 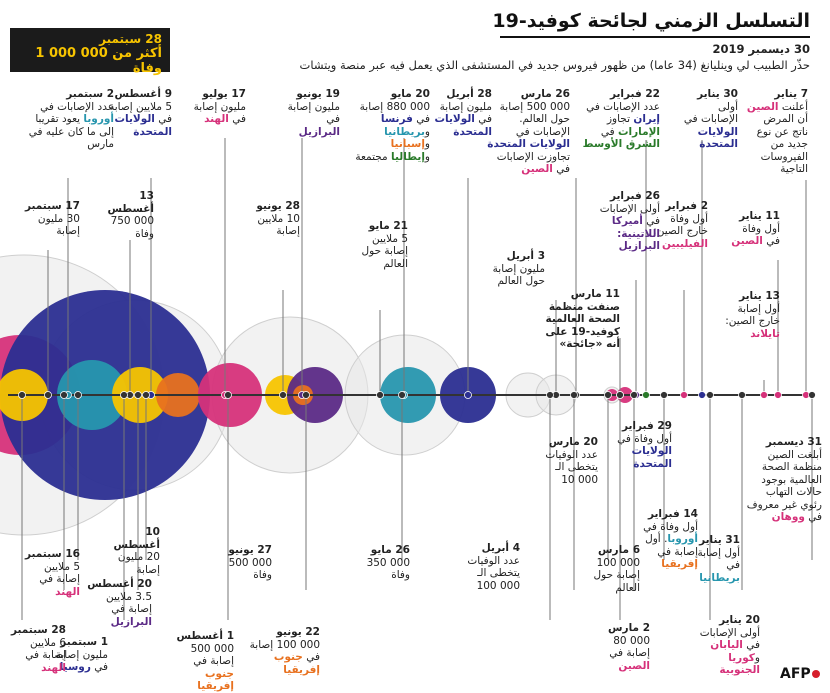 What do you see at coordinates (638, 131) in the screenshot?
I see `highlight-green: الإمارات` at bounding box center [638, 131].